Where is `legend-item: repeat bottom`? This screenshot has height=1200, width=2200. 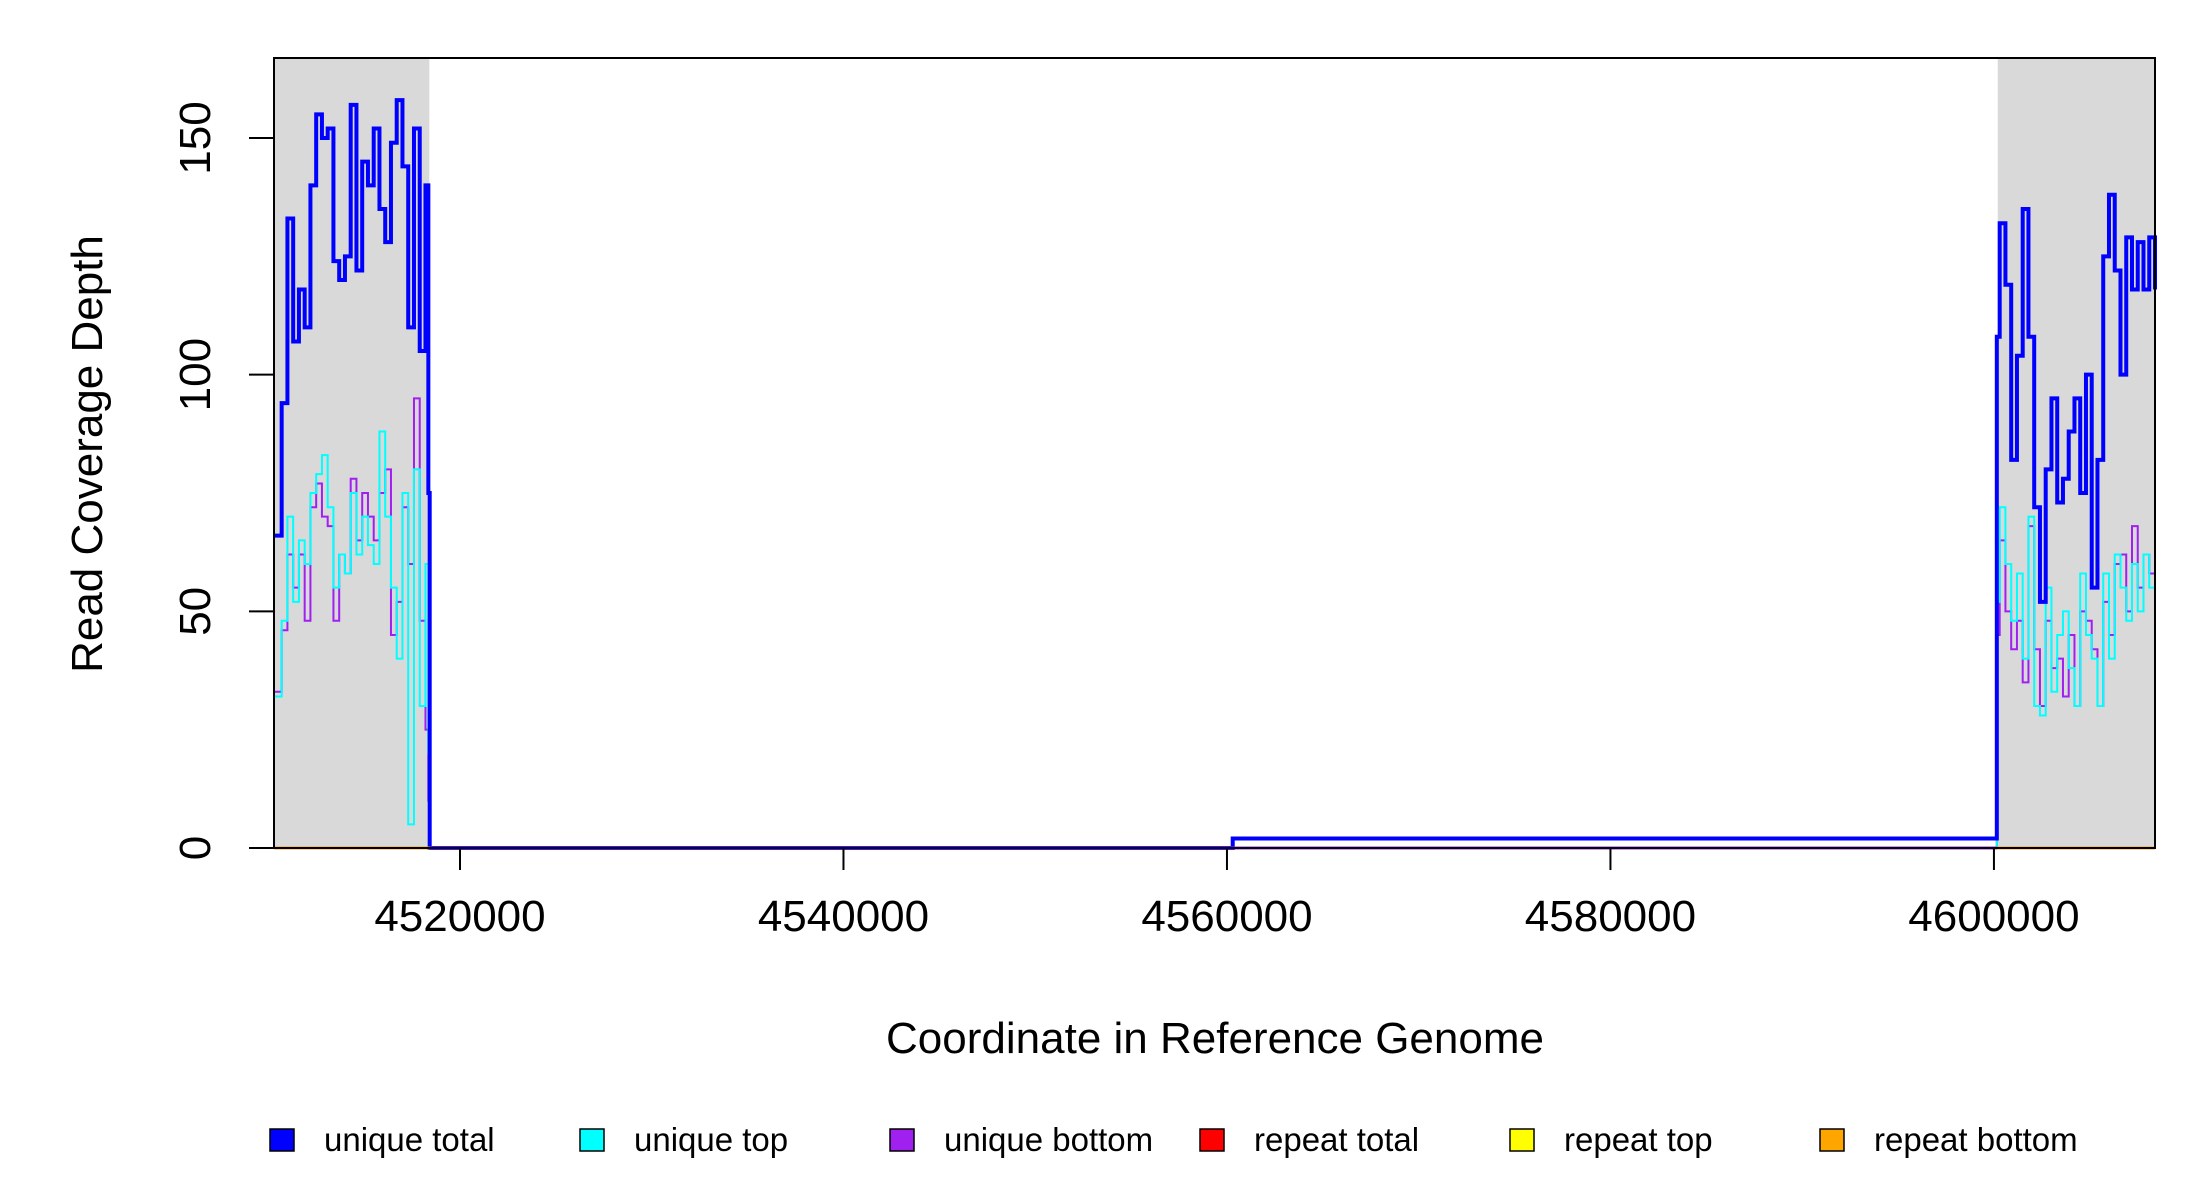 legend-item: repeat bottom is located at coordinates (1948, 1139).